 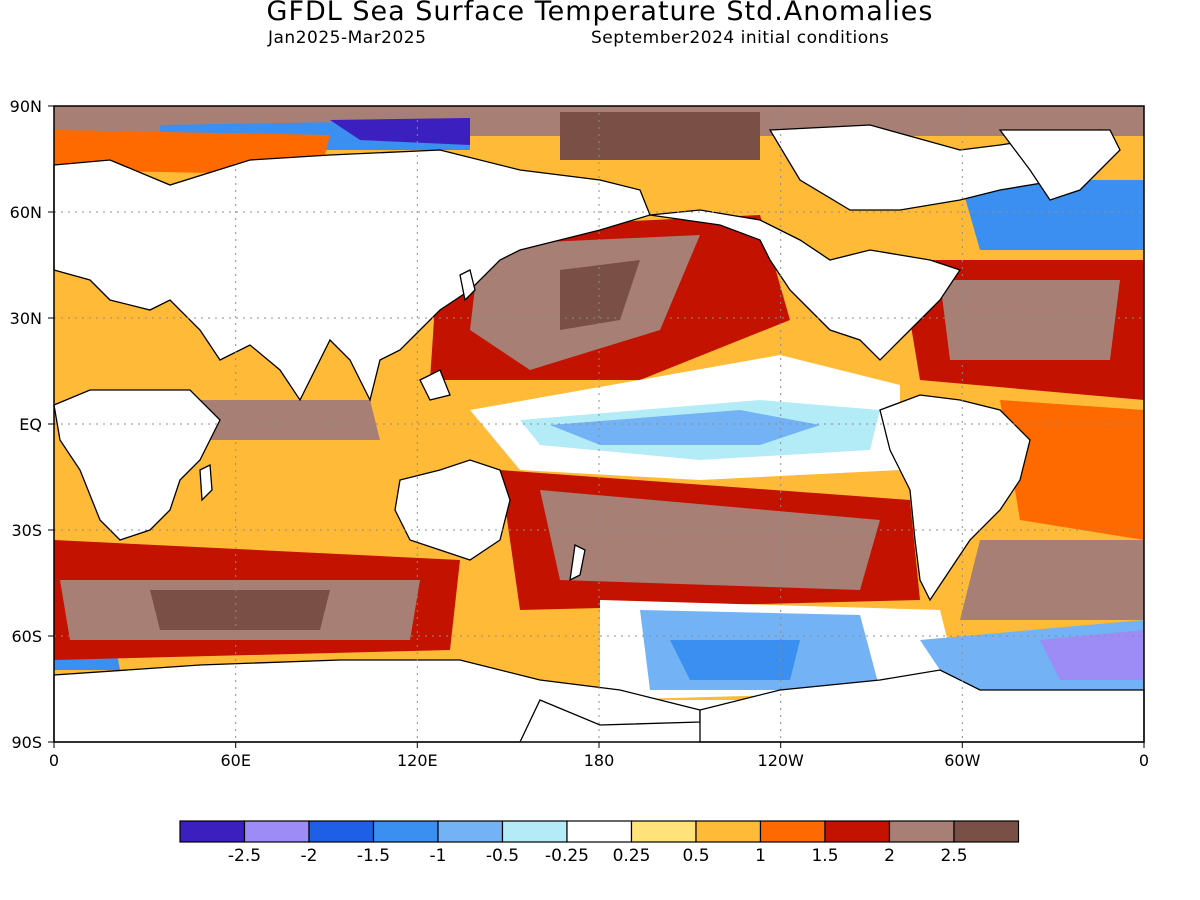 What do you see at coordinates (309, 856) in the screenshot?
I see `colorbar-label: -2` at bounding box center [309, 856].